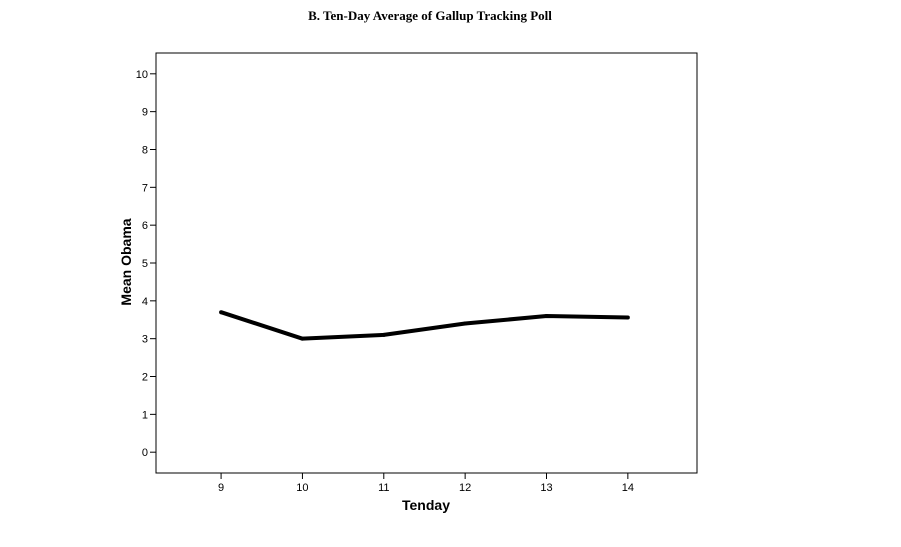 The width and height of the screenshot is (901, 547). I want to click on y-axis-label: Mean Obama, so click(126, 261).